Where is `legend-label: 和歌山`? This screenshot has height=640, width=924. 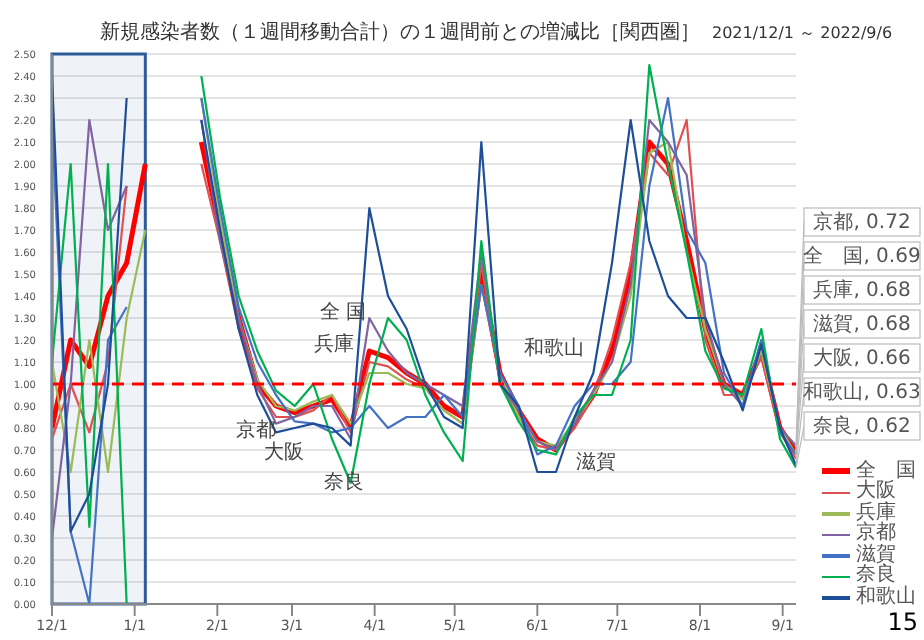 legend-label: 和歌山 is located at coordinates (886, 596).